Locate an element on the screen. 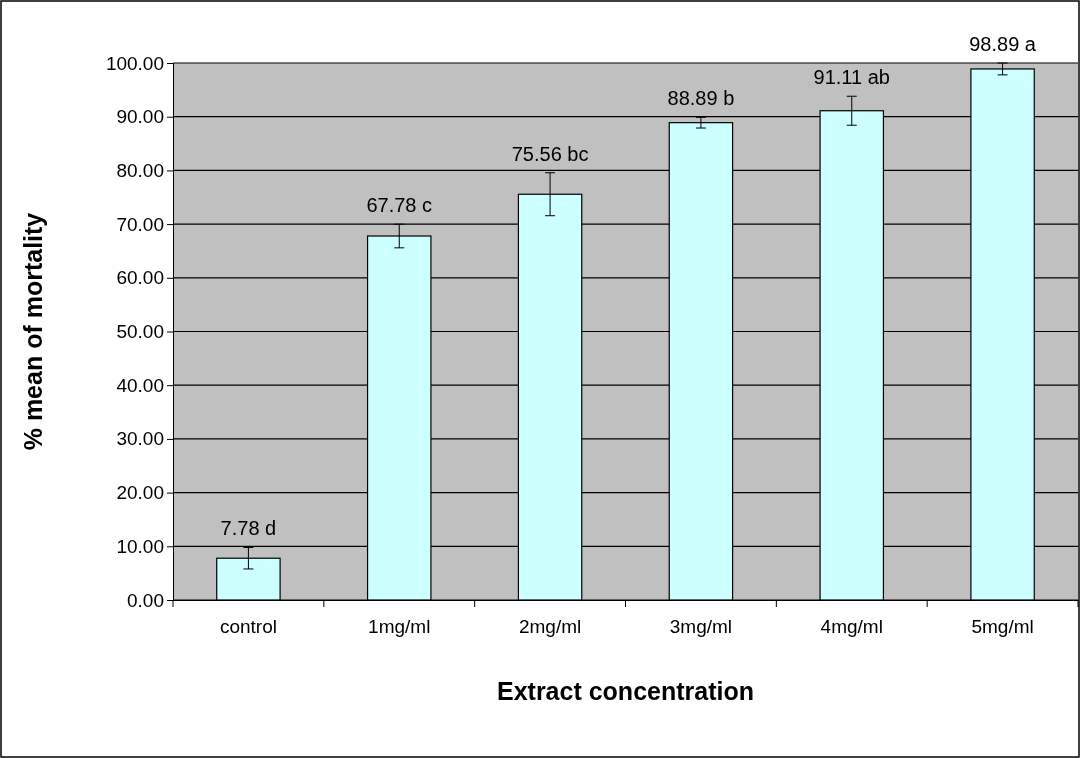 This screenshot has height=758, width=1086. y-tick-label: 70.00 is located at coordinates (140, 224).